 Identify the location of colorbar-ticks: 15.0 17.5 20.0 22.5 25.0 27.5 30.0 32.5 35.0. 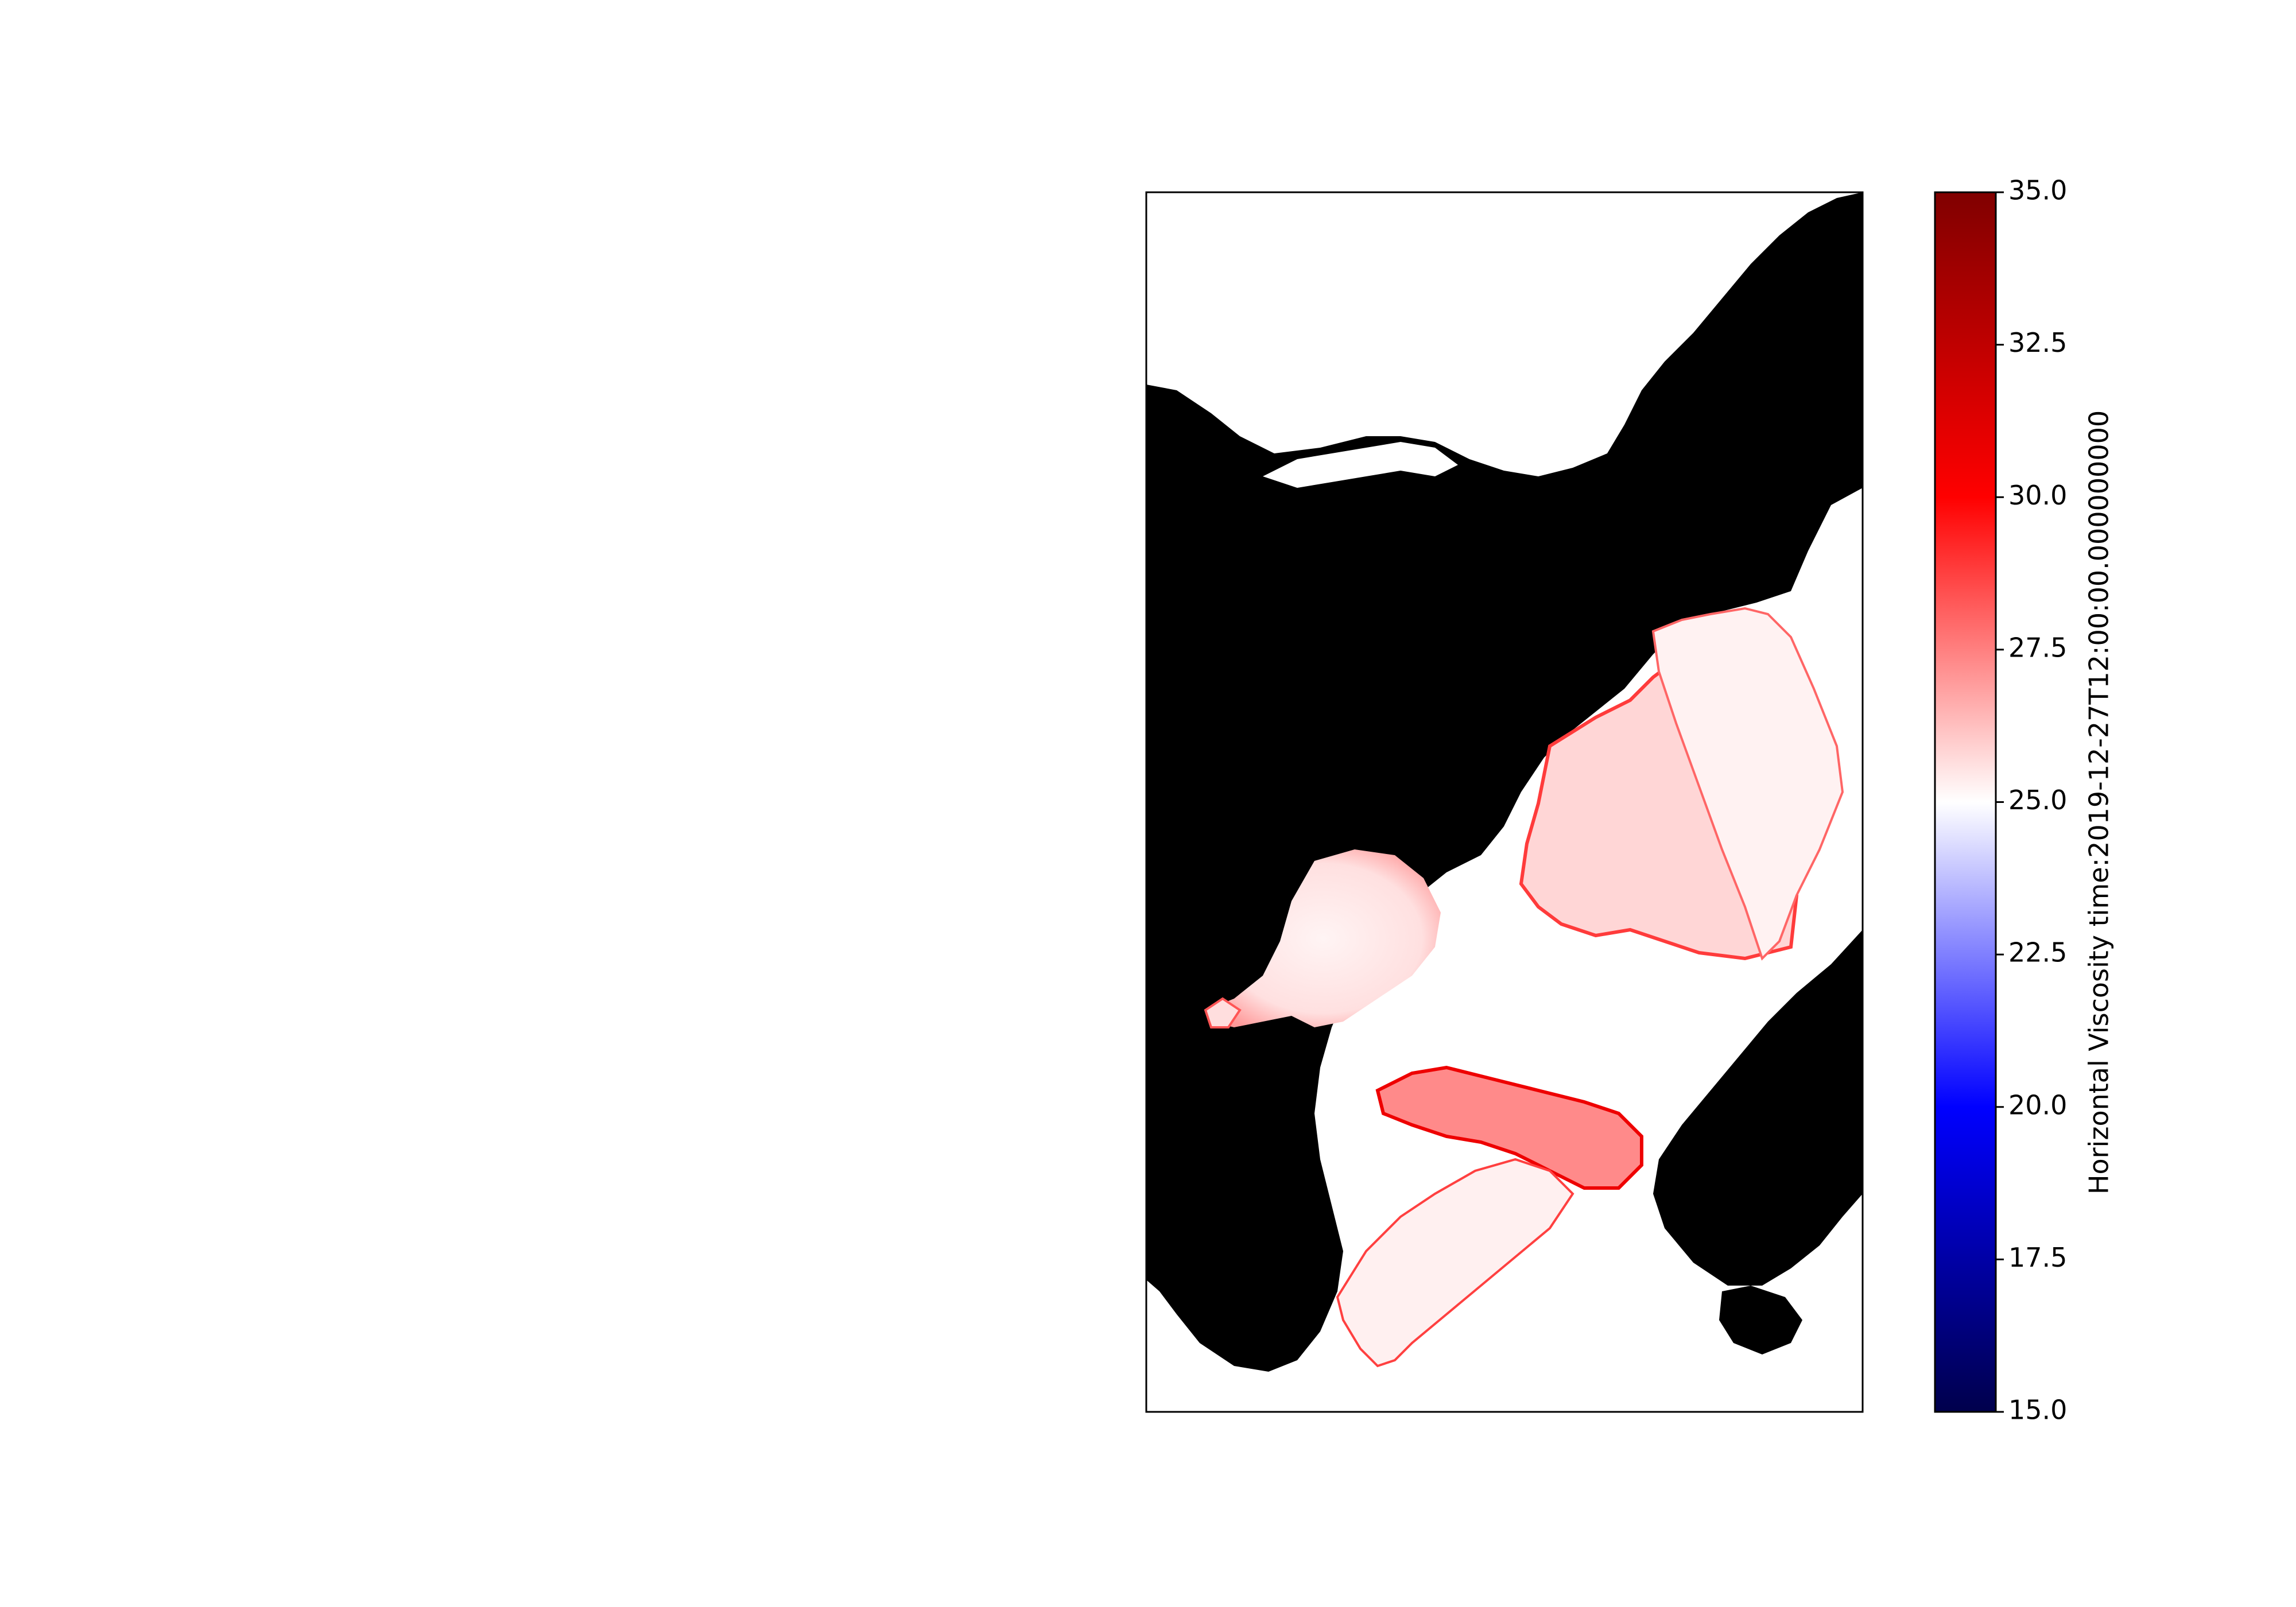
(2031, 800).